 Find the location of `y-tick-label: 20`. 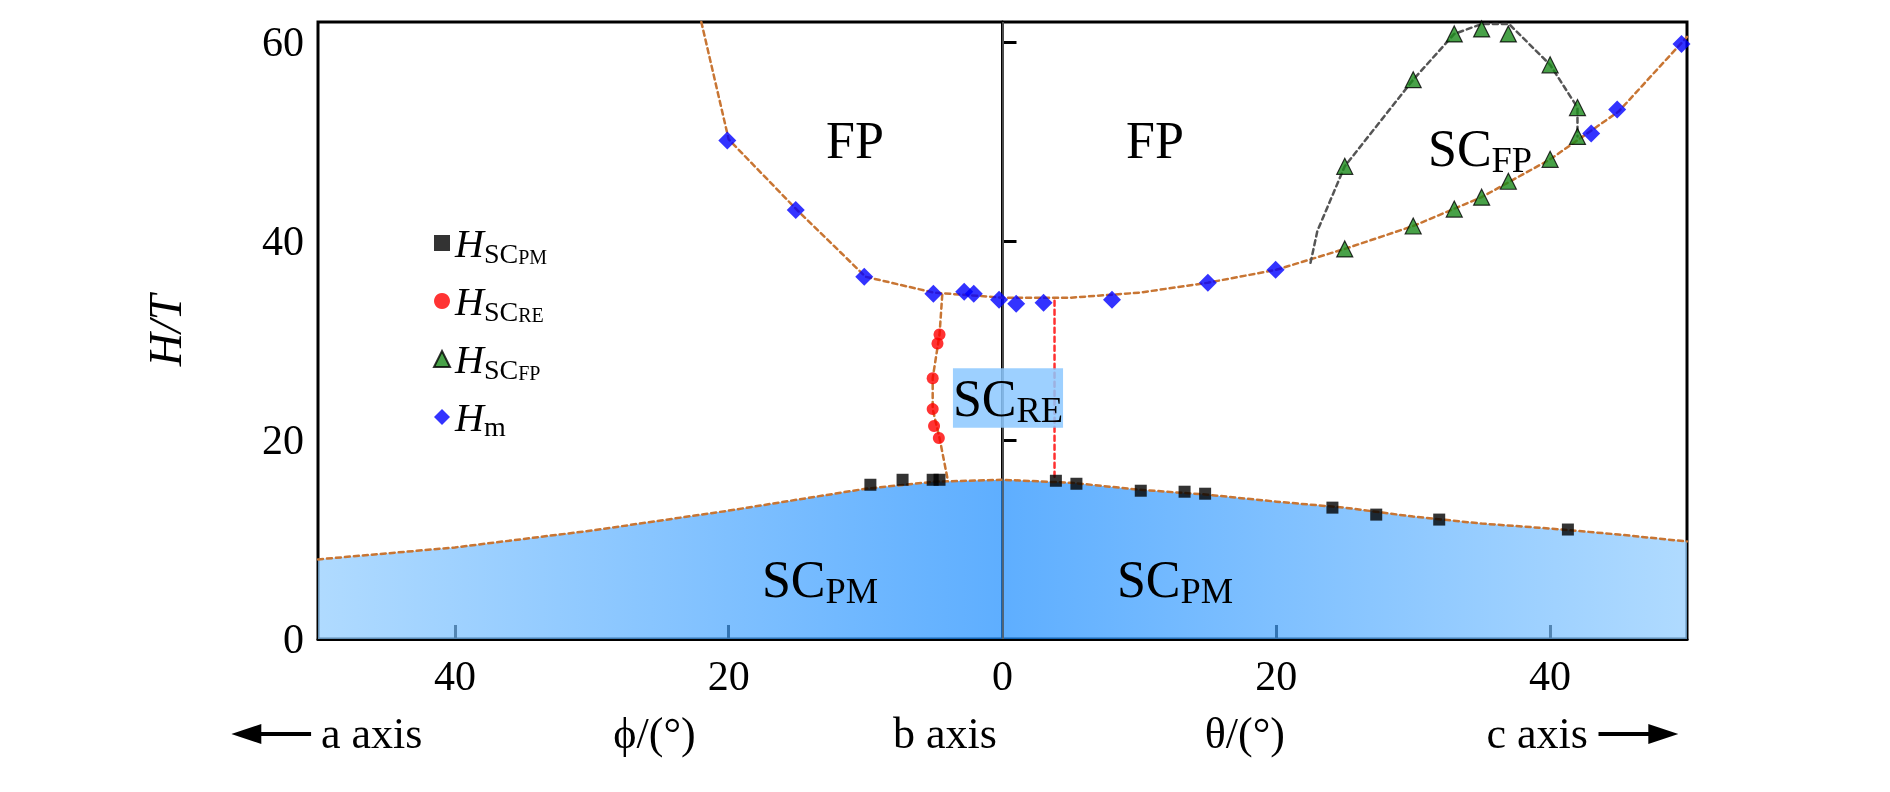

y-tick-label: 20 is located at coordinates (283, 439).